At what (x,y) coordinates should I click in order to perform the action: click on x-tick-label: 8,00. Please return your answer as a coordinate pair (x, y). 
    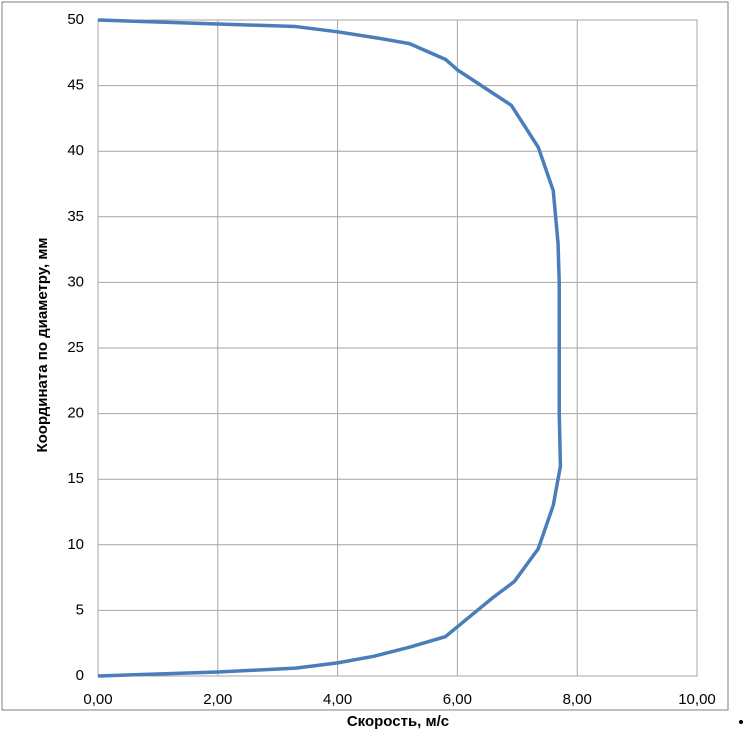
    Looking at the image, I should click on (577, 699).